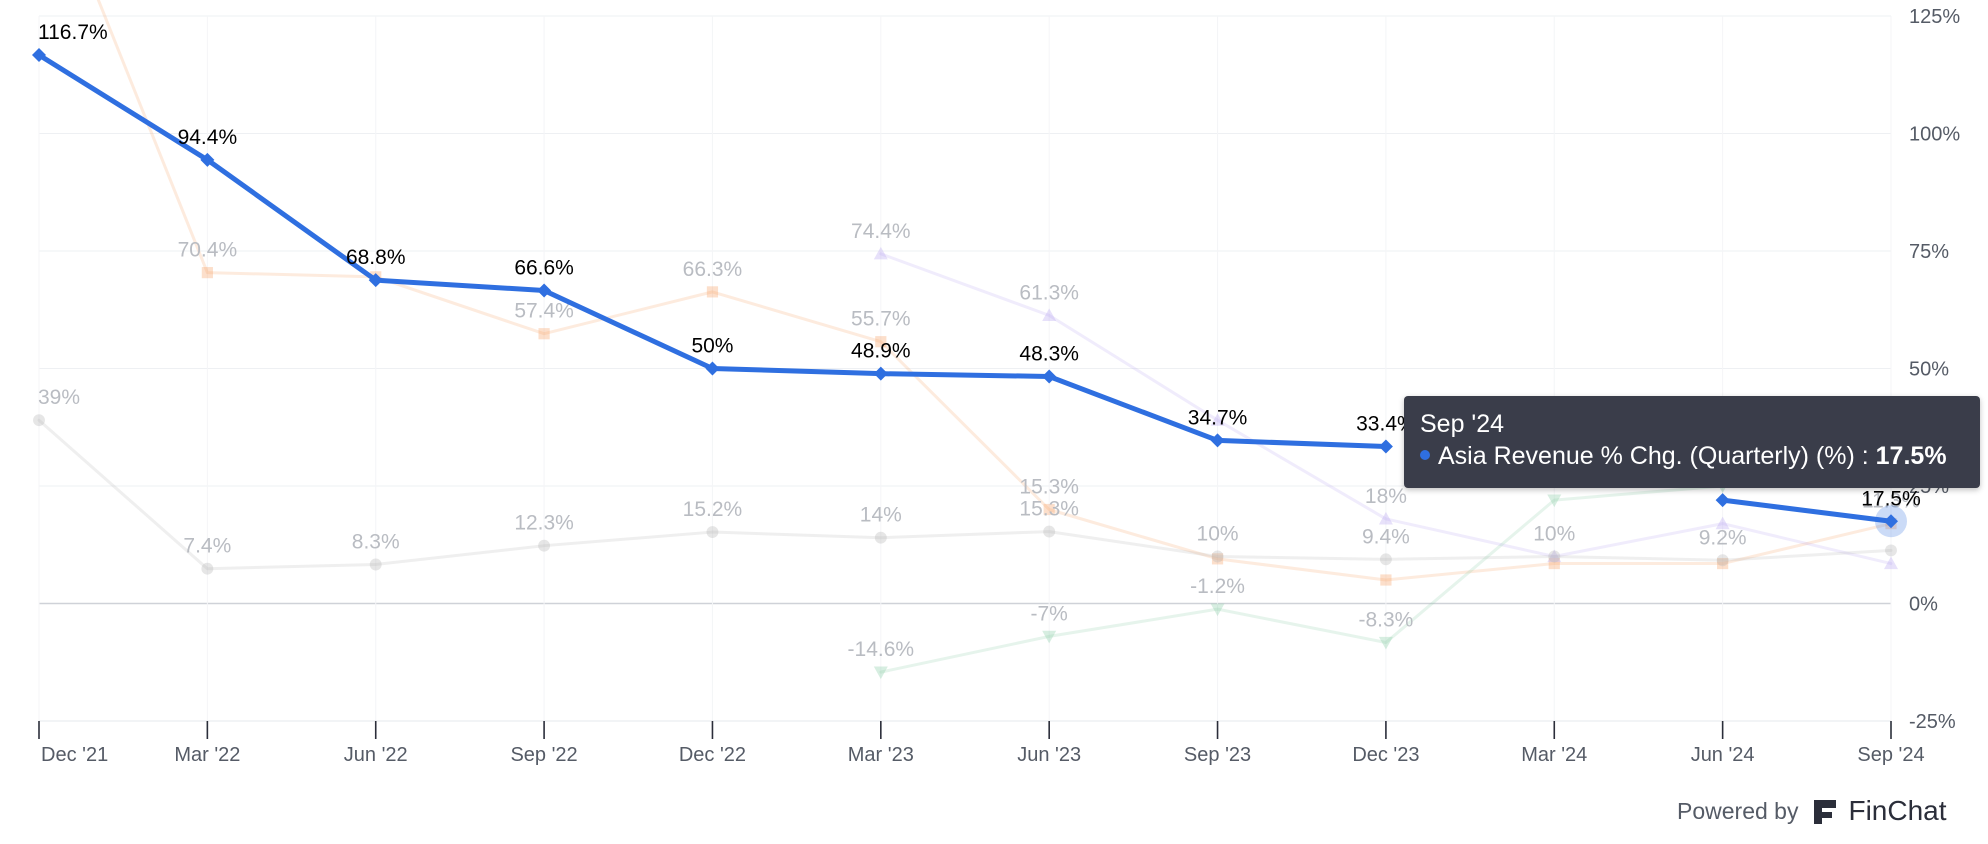 Image resolution: width=1988 pixels, height=844 pixels. I want to click on data-label: 34.7%, so click(1218, 417).